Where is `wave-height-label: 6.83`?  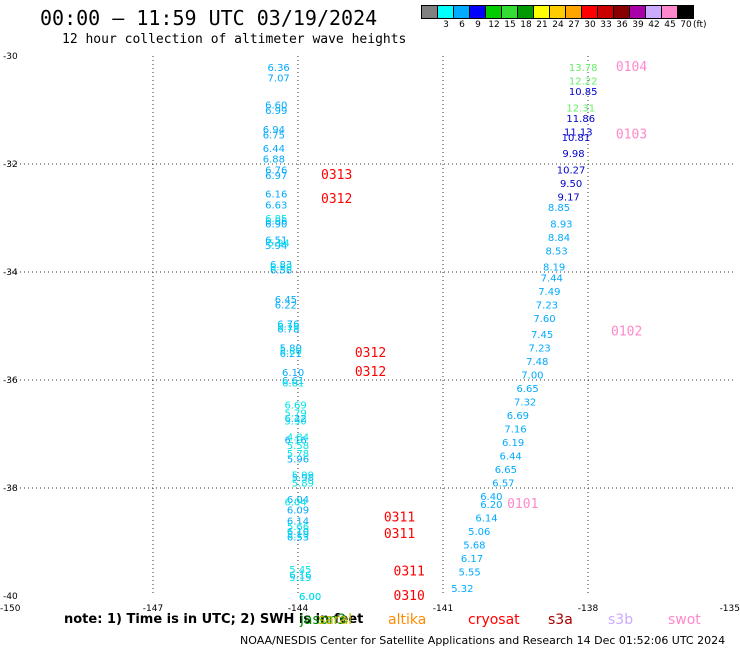
wave-height-label: 6.83 is located at coordinates (281, 265).